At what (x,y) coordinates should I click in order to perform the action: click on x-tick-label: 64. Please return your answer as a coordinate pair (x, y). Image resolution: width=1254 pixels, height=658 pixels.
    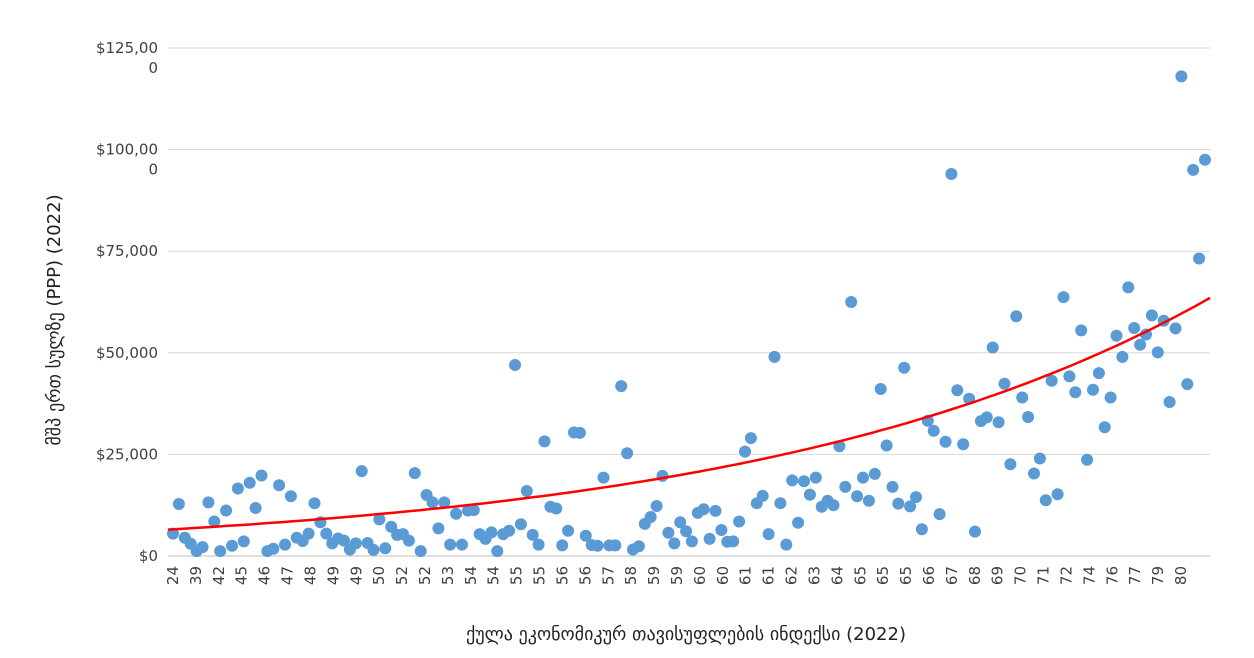
    Looking at the image, I should click on (837, 575).